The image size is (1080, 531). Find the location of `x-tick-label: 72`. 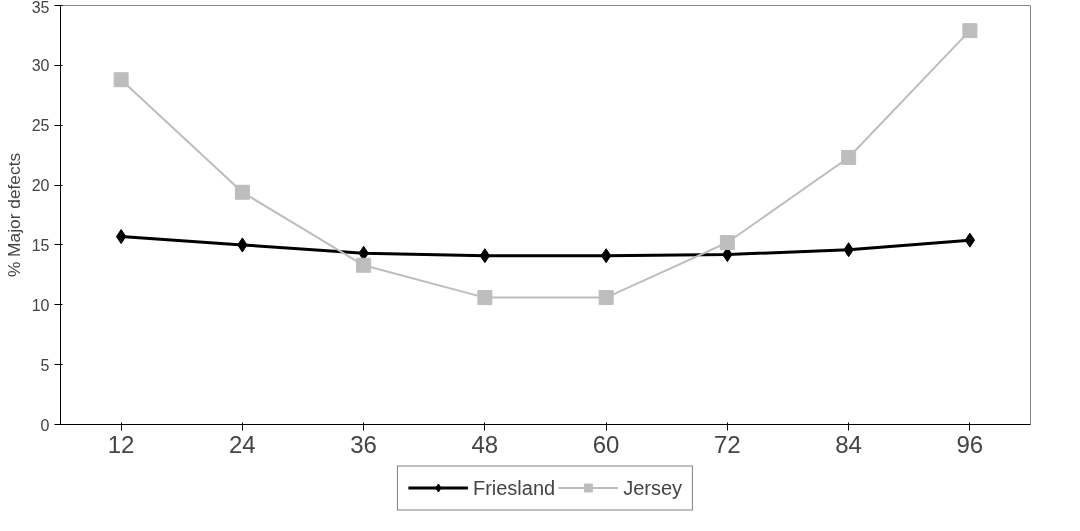

x-tick-label: 72 is located at coordinates (727, 444).